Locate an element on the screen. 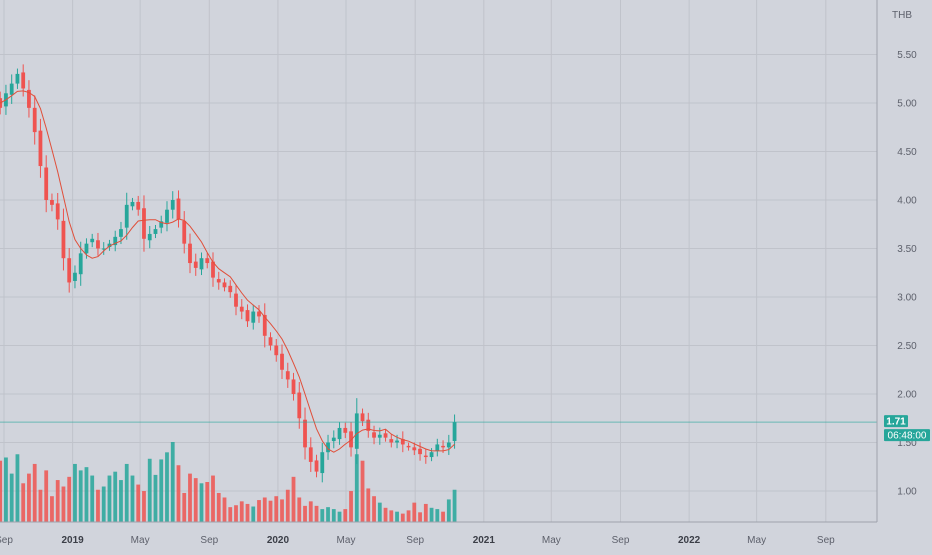 Image resolution: width=932 pixels, height=555 pixels. countdown-value: 06:48:00 is located at coordinates (907, 436).